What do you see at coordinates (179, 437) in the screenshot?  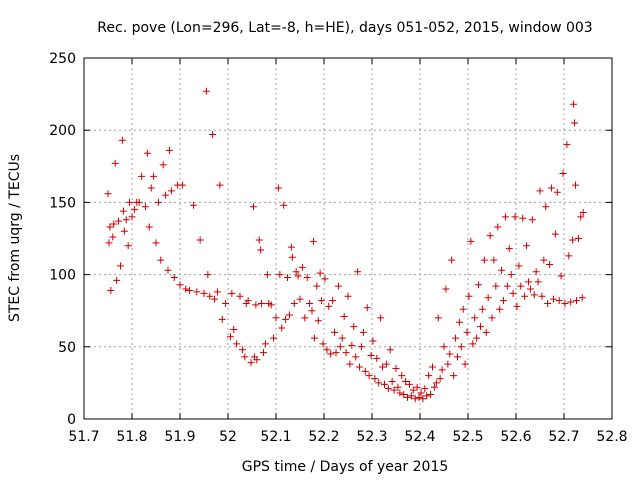 I see `x-tick-label: 51.9` at bounding box center [179, 437].